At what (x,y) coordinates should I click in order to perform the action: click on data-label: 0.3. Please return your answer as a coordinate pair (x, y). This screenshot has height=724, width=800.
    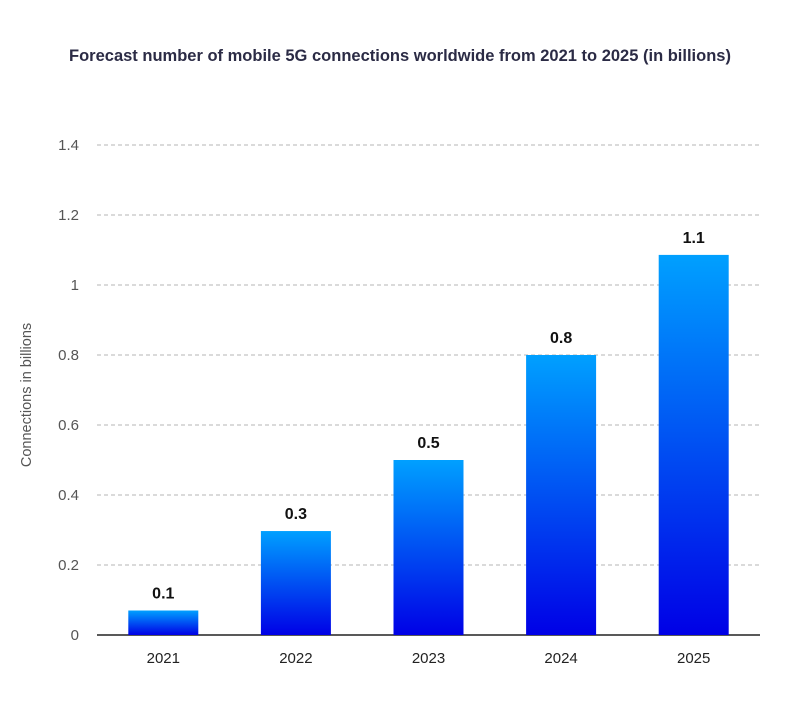
    Looking at the image, I should click on (296, 514).